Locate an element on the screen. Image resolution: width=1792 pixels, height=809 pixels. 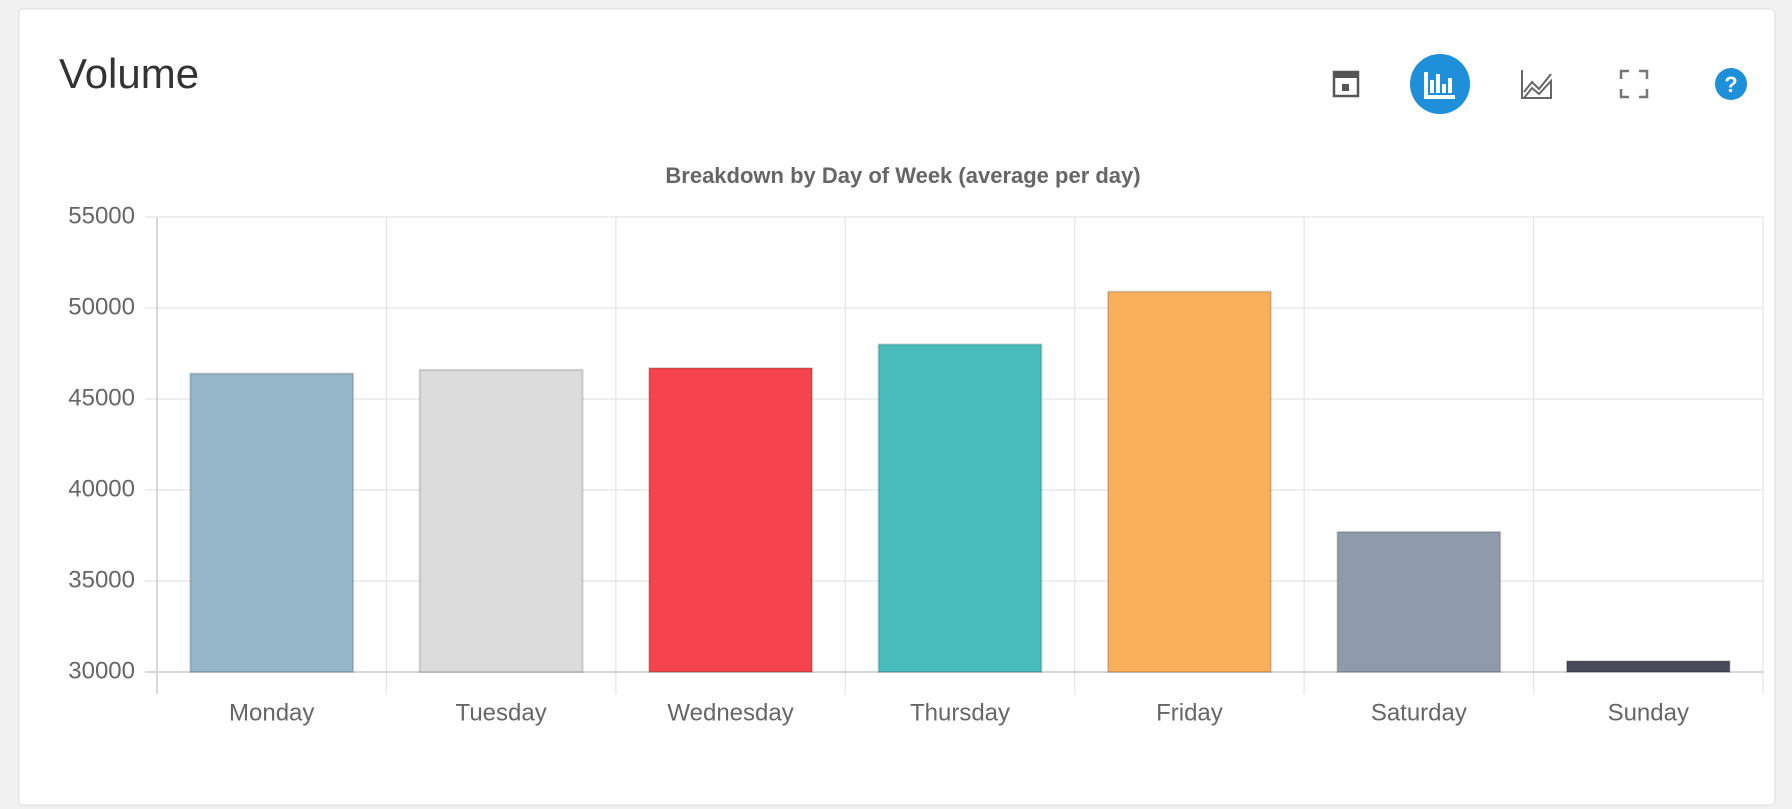
expand-icon is located at coordinates (1634, 84).